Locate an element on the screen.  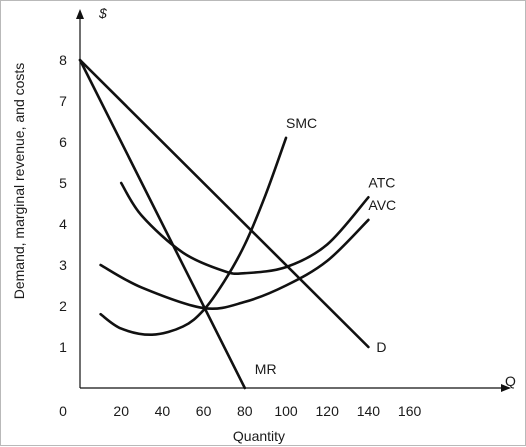
y-tick-label-2: 2 is located at coordinates (63, 306).